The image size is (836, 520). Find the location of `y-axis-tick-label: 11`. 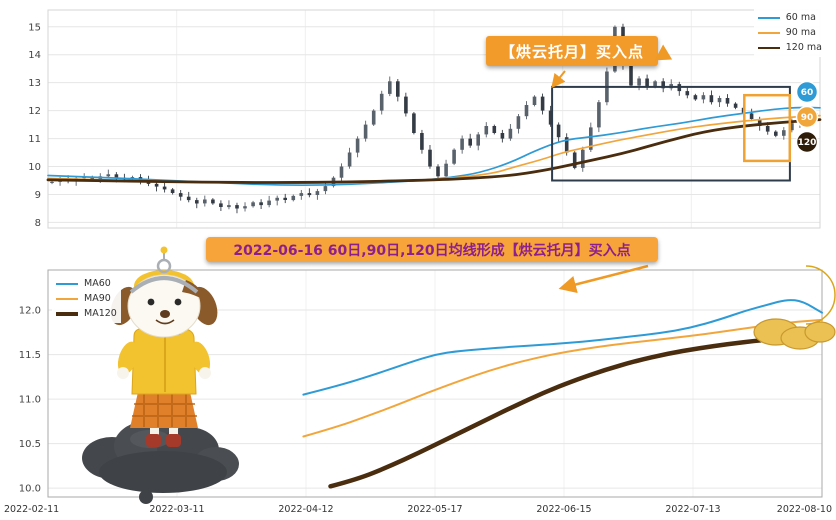

y-axis-tick-label: 11 is located at coordinates (34, 139).